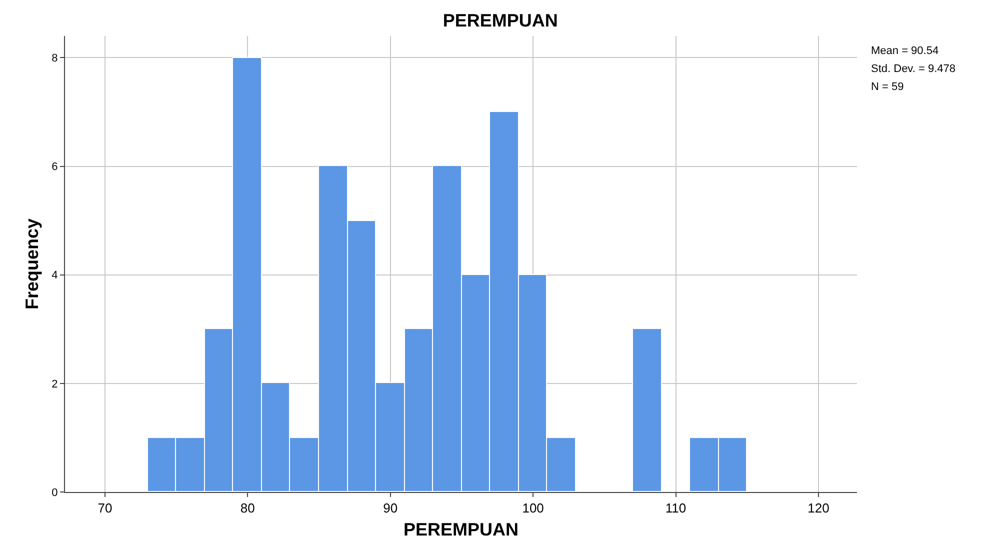  Describe the element at coordinates (819, 508) in the screenshot. I see `x-tick-label: 120` at that location.